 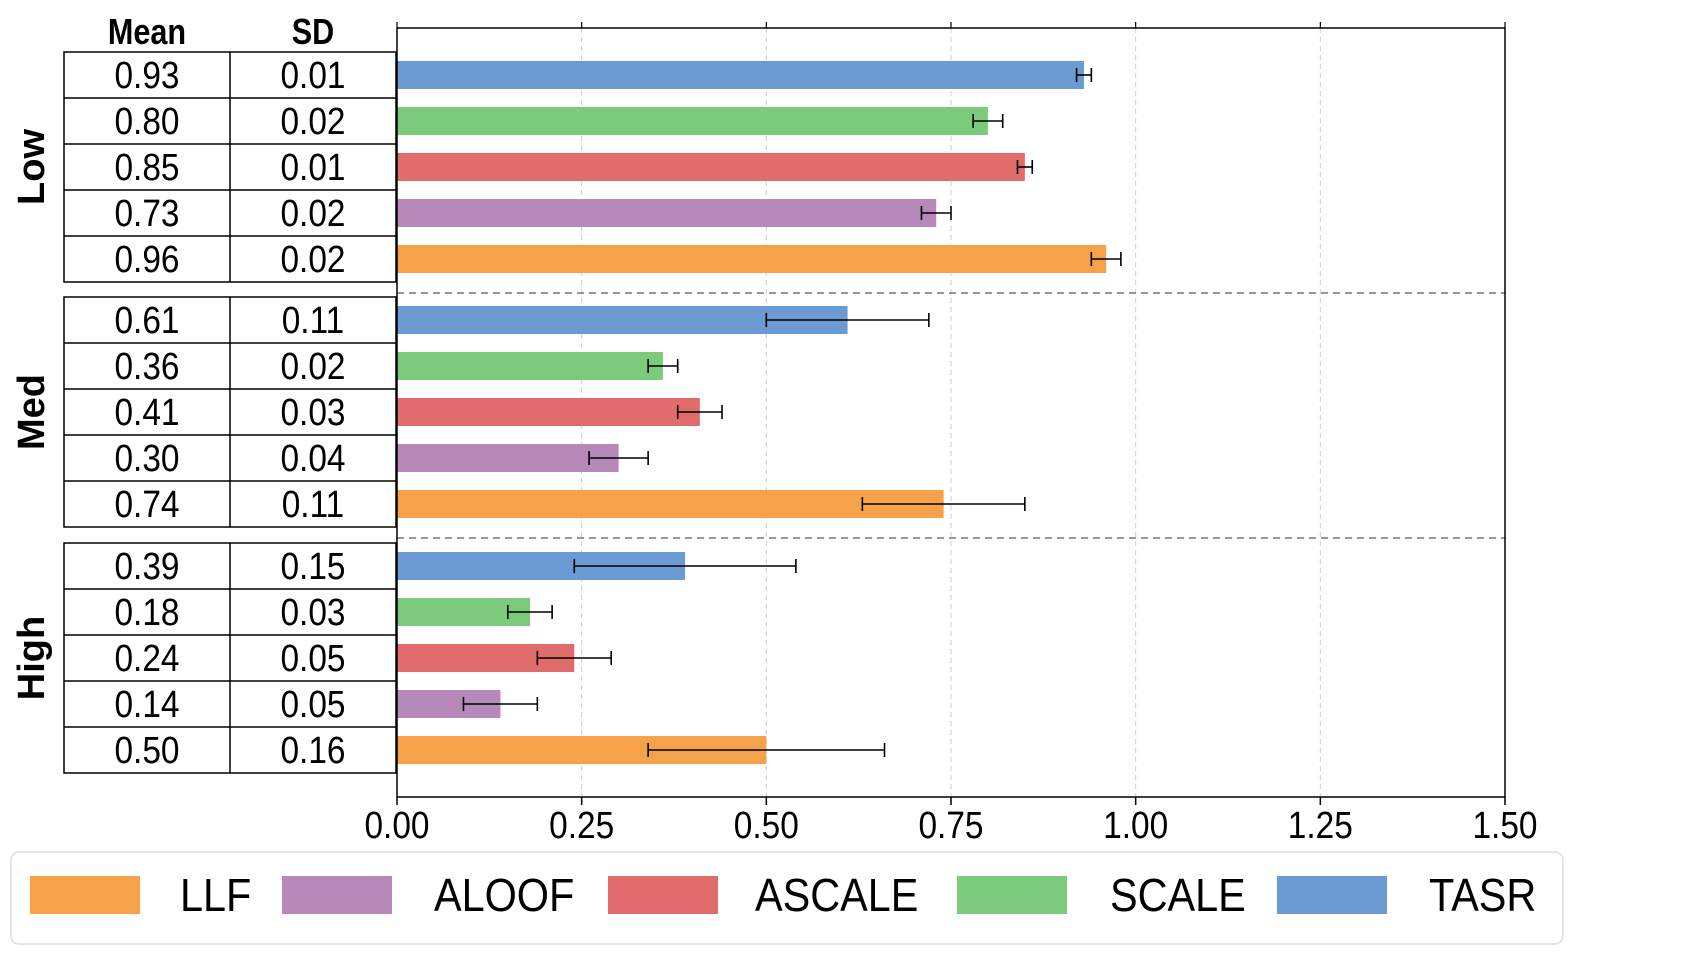 I want to click on mean-cell: 0.96, so click(x=146, y=259).